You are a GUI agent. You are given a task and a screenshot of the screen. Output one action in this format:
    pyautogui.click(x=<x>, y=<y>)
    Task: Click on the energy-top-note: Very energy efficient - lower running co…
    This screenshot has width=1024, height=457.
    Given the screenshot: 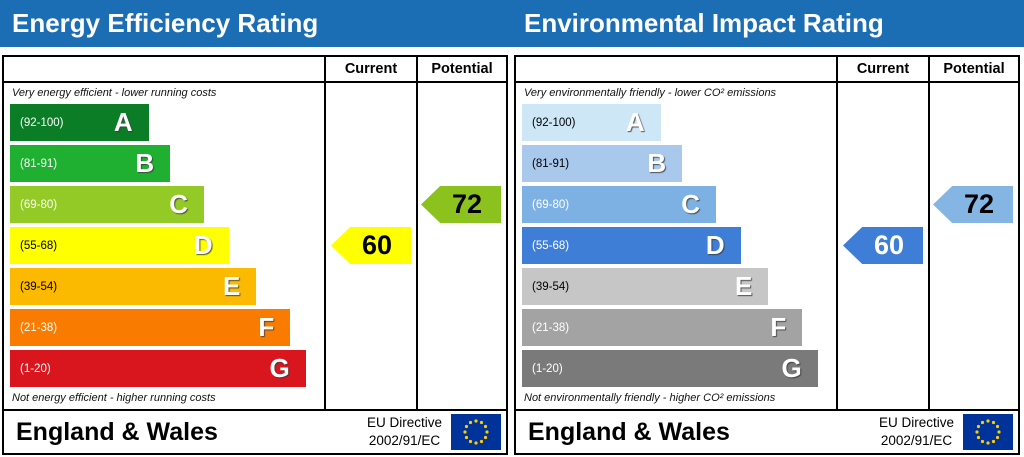 What is the action you would take?
    pyautogui.click(x=114, y=93)
    